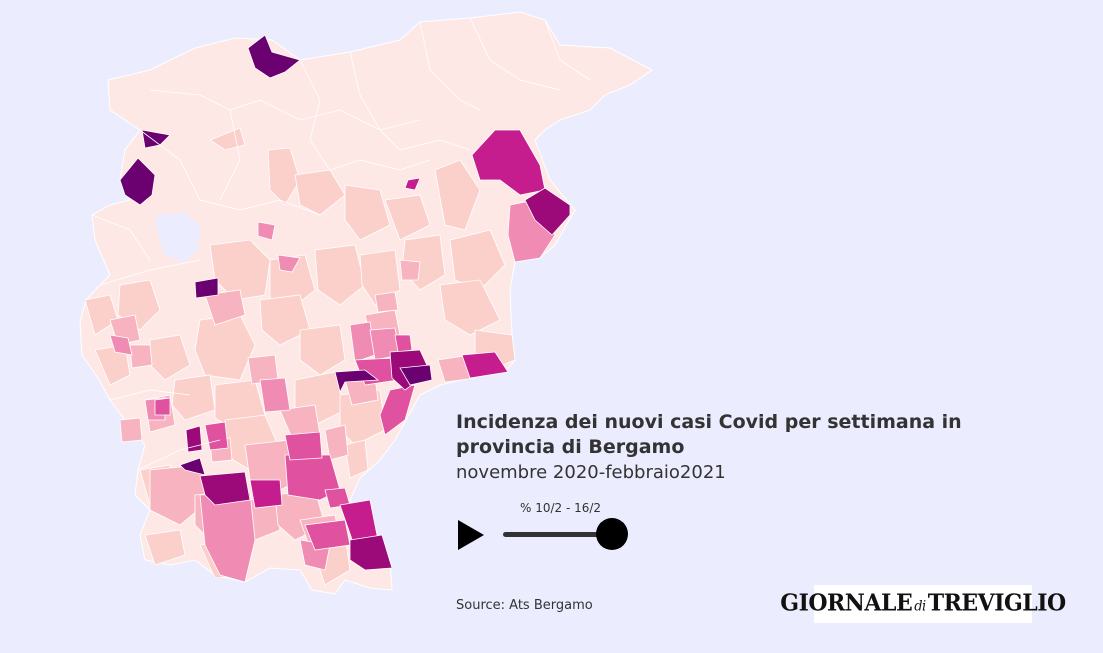 Image resolution: width=1103 pixels, height=653 pixels. What do you see at coordinates (524, 605) in the screenshot?
I see `source-note: Source: Ats Bergamo` at bounding box center [524, 605].